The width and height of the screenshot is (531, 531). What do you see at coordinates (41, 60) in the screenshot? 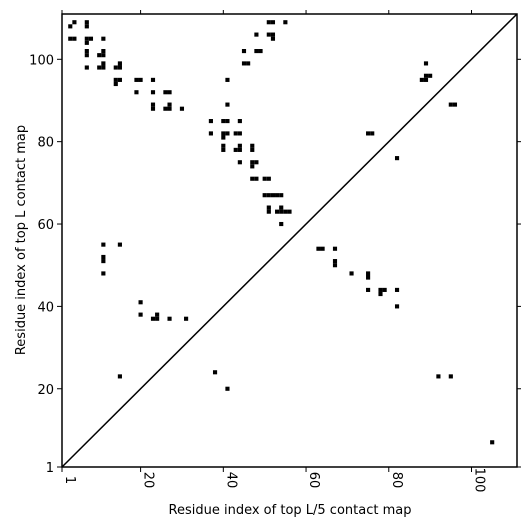
I see `y-tick-label: 100` at bounding box center [41, 60].